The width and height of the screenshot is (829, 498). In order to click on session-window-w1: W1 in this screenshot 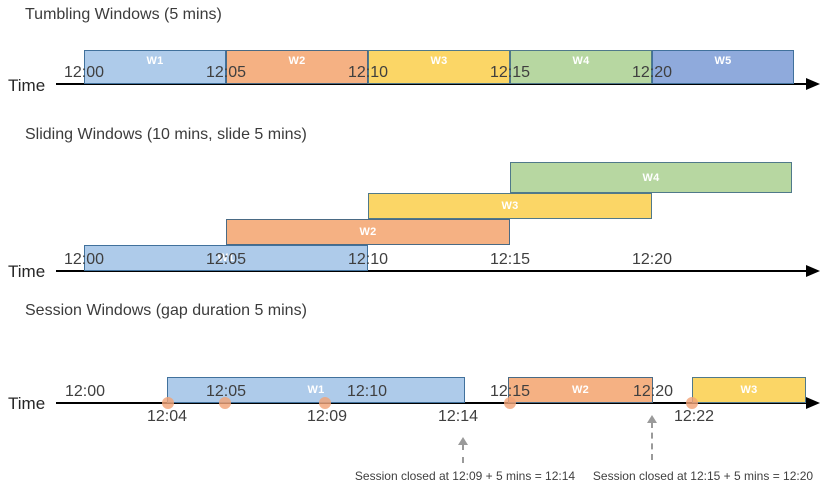, I will do `click(316, 390)`.